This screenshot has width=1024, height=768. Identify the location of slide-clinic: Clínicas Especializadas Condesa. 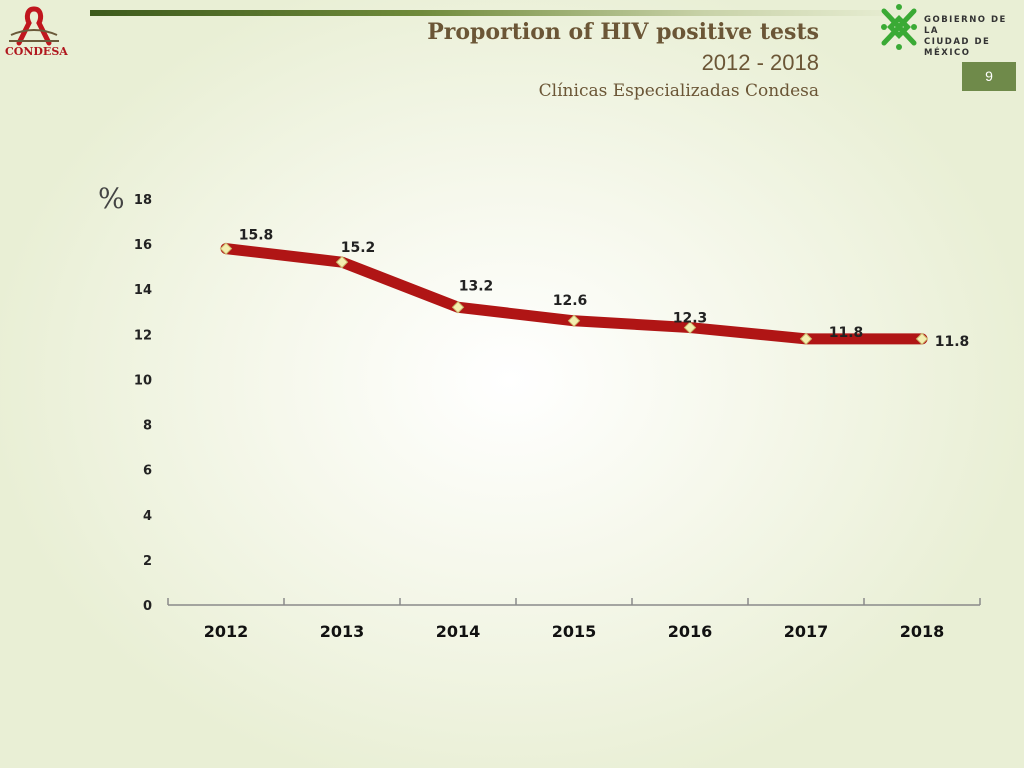
(678, 91).